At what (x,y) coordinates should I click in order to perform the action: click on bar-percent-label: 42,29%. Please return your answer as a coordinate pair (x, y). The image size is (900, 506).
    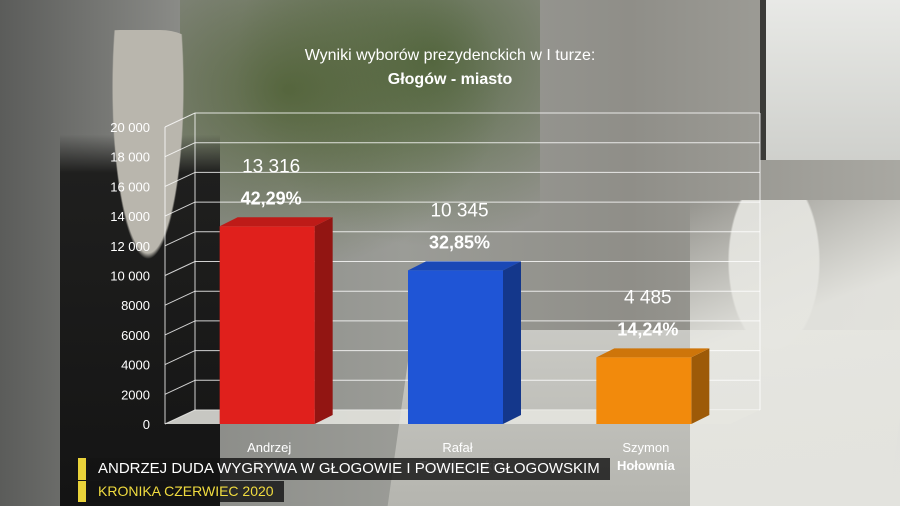
    Looking at the image, I should click on (271, 198).